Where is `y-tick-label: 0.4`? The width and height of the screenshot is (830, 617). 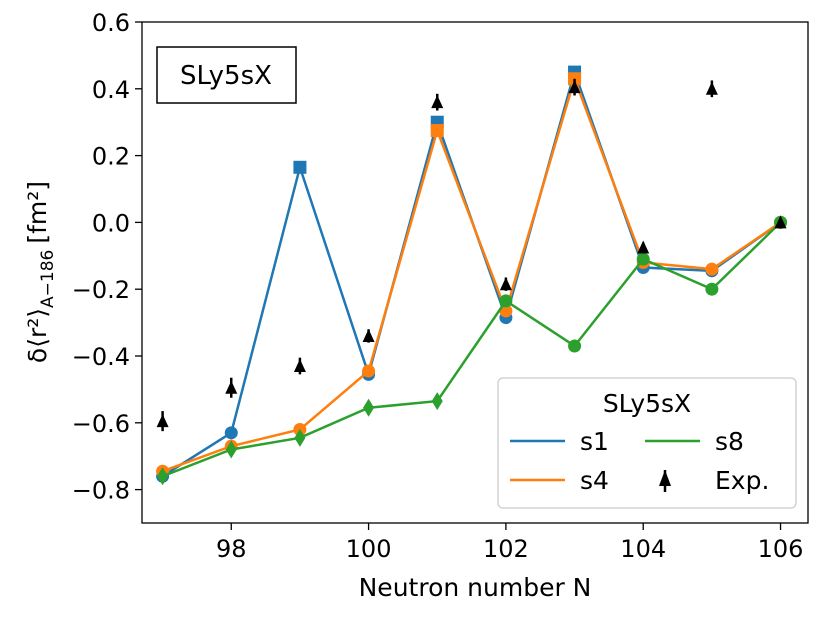
y-tick-label: 0.4 is located at coordinates (111, 90).